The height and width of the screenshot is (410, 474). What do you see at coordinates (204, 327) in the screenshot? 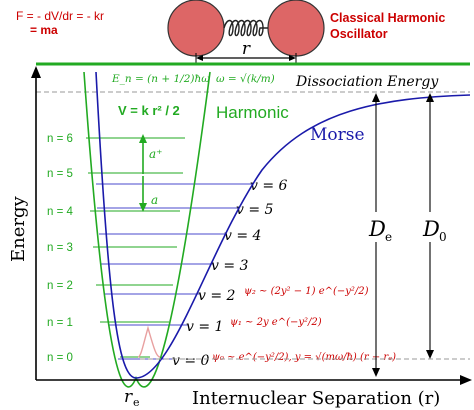
I see `morse-level-label: v = 1` at bounding box center [204, 327].